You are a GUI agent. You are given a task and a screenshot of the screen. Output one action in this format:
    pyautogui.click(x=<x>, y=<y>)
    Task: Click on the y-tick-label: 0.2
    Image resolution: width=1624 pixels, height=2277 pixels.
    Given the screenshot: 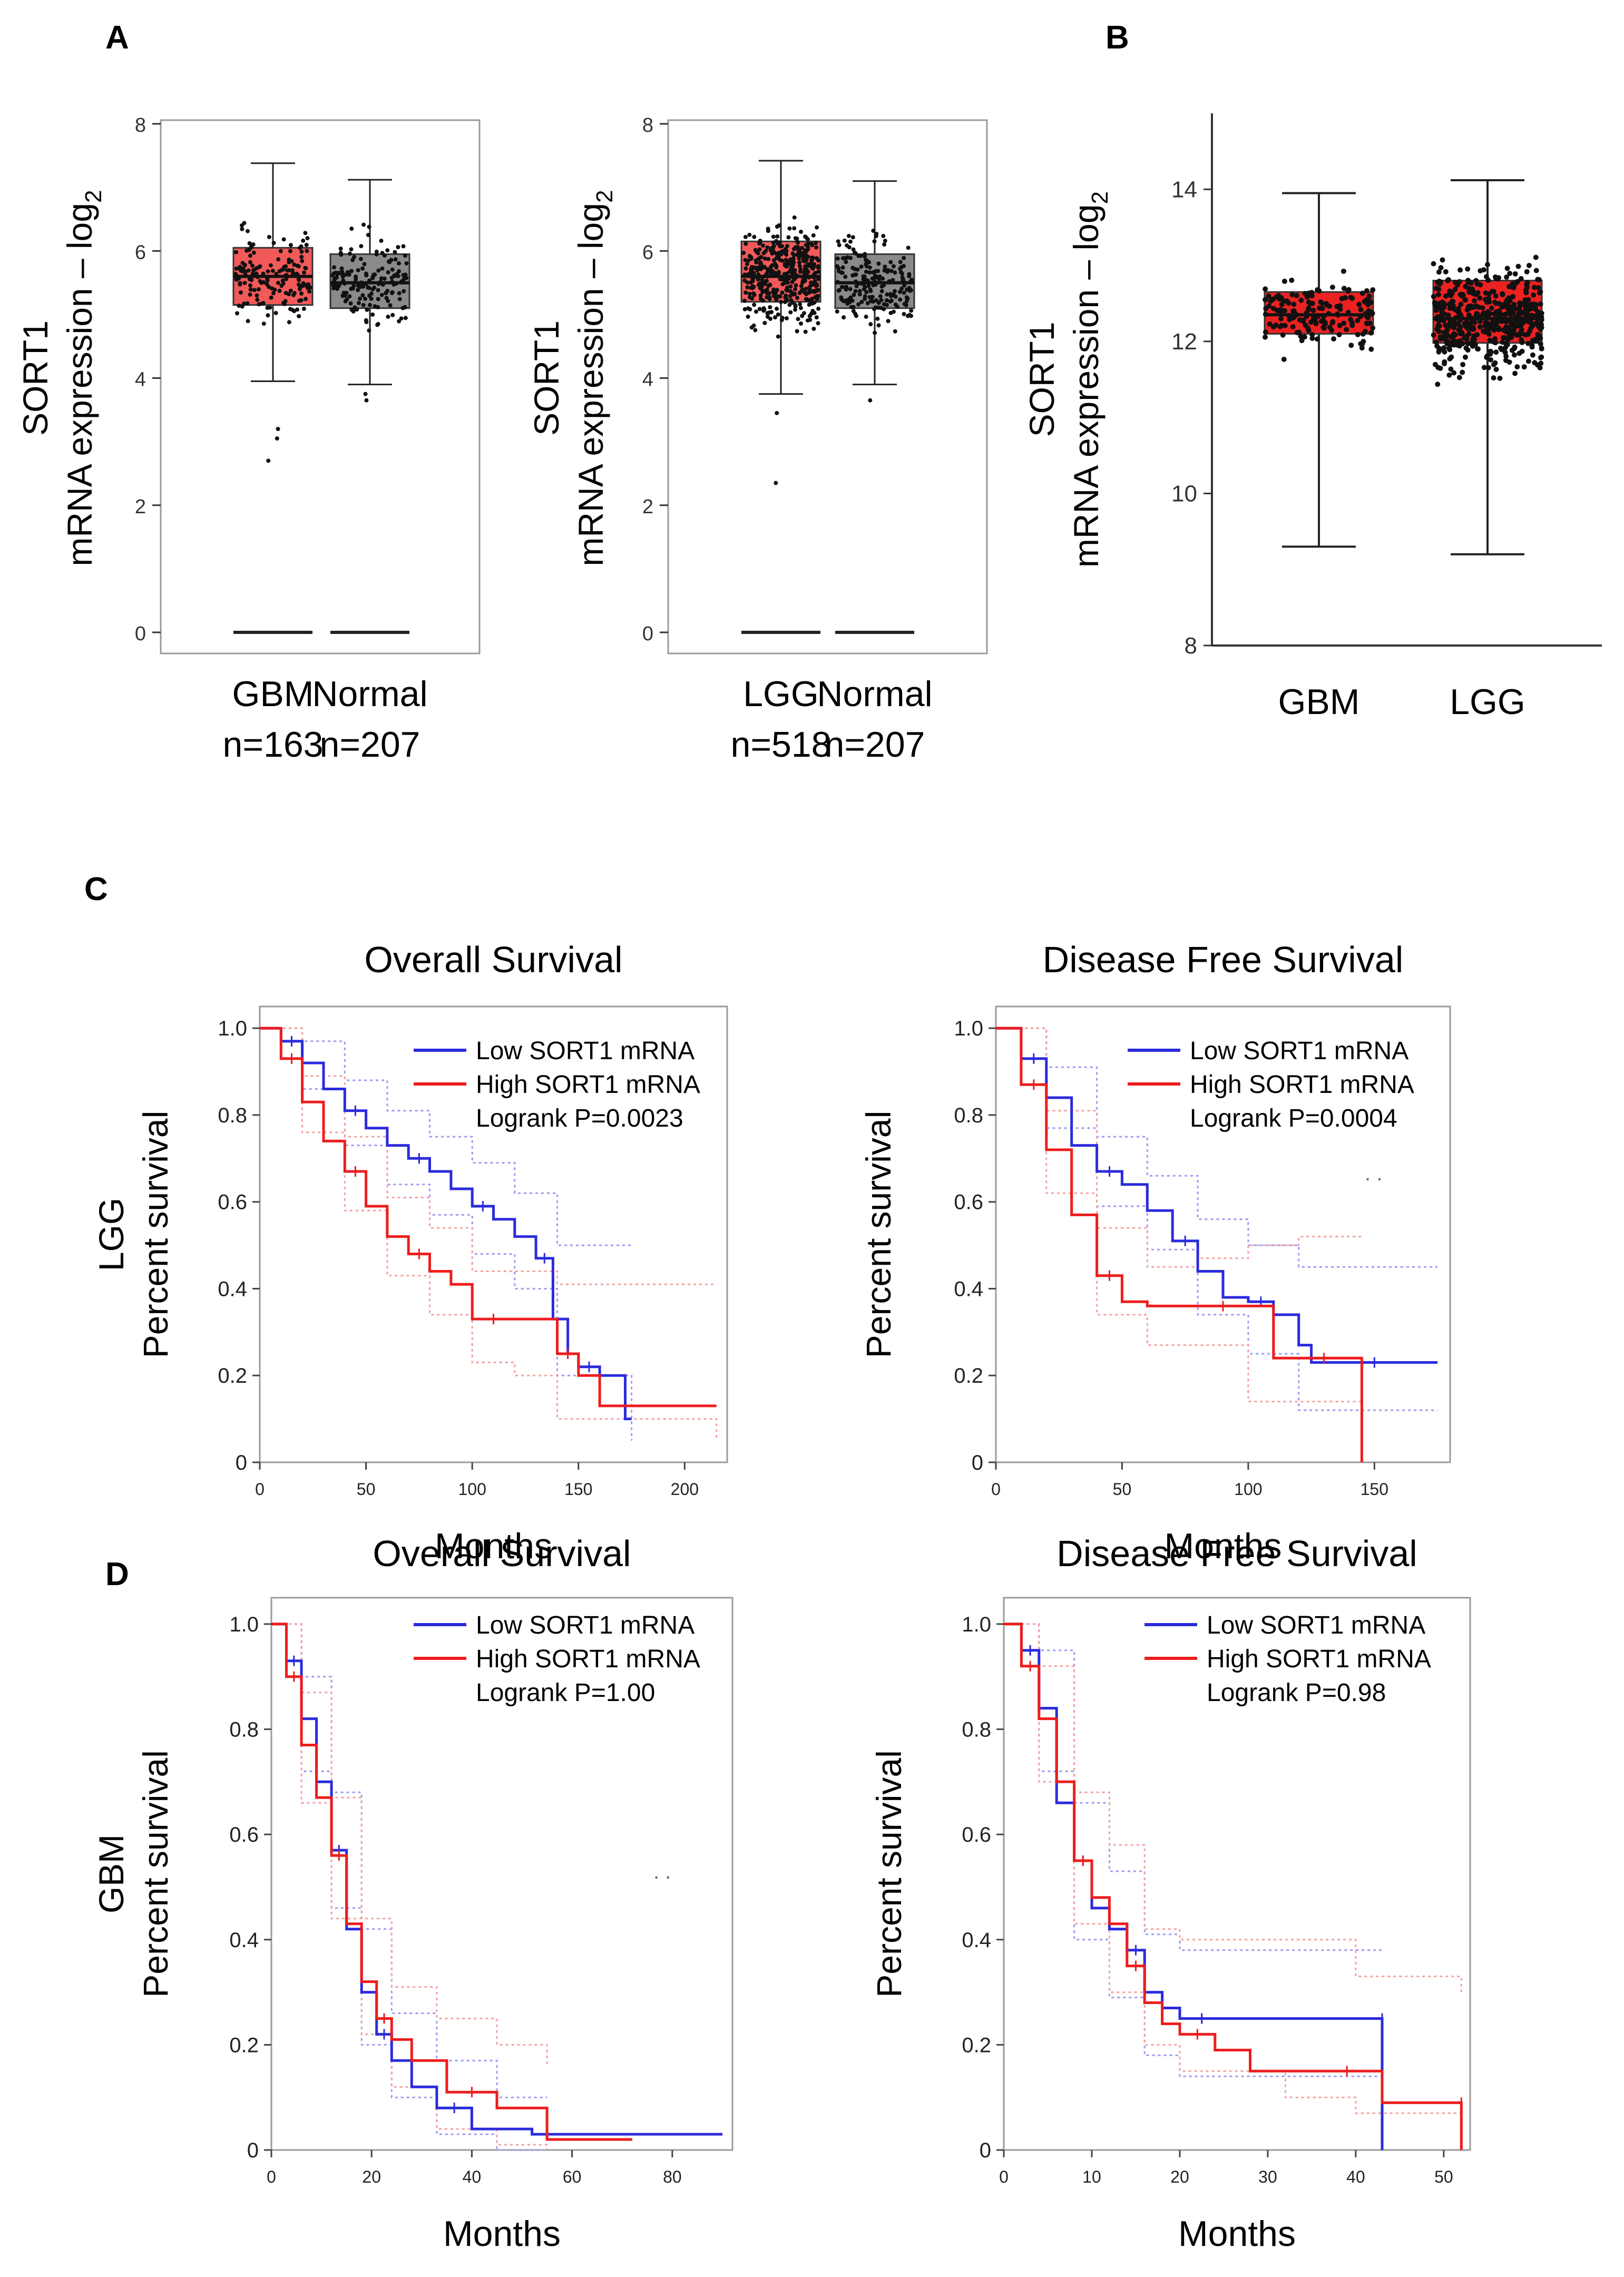 What is the action you would take?
    pyautogui.click(x=968, y=1375)
    